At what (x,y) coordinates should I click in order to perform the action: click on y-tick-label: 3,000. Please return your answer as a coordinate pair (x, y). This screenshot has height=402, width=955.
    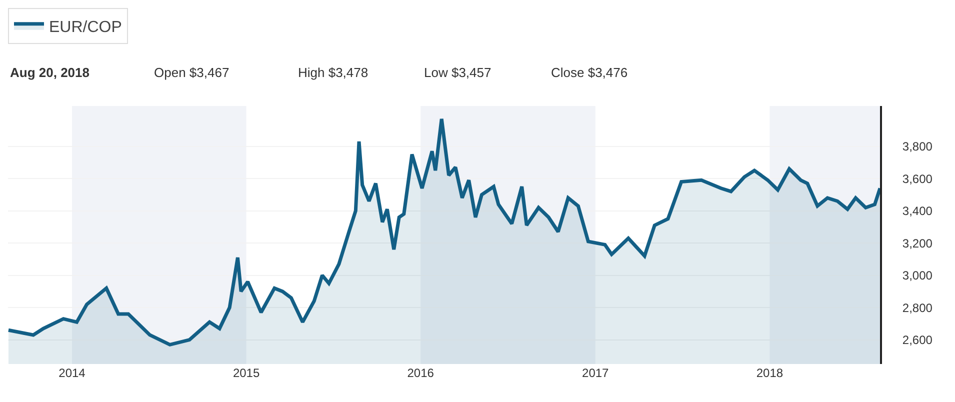
    Looking at the image, I should click on (917, 275).